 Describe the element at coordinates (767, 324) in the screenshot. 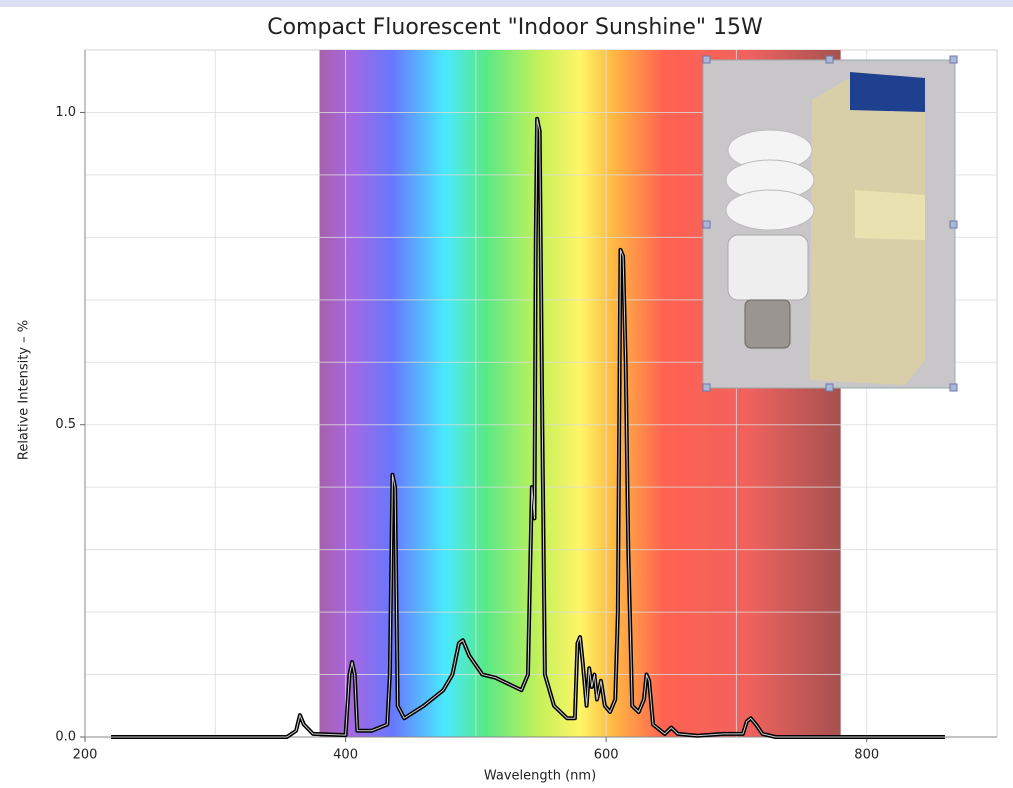

I see `bulb-screw` at that location.